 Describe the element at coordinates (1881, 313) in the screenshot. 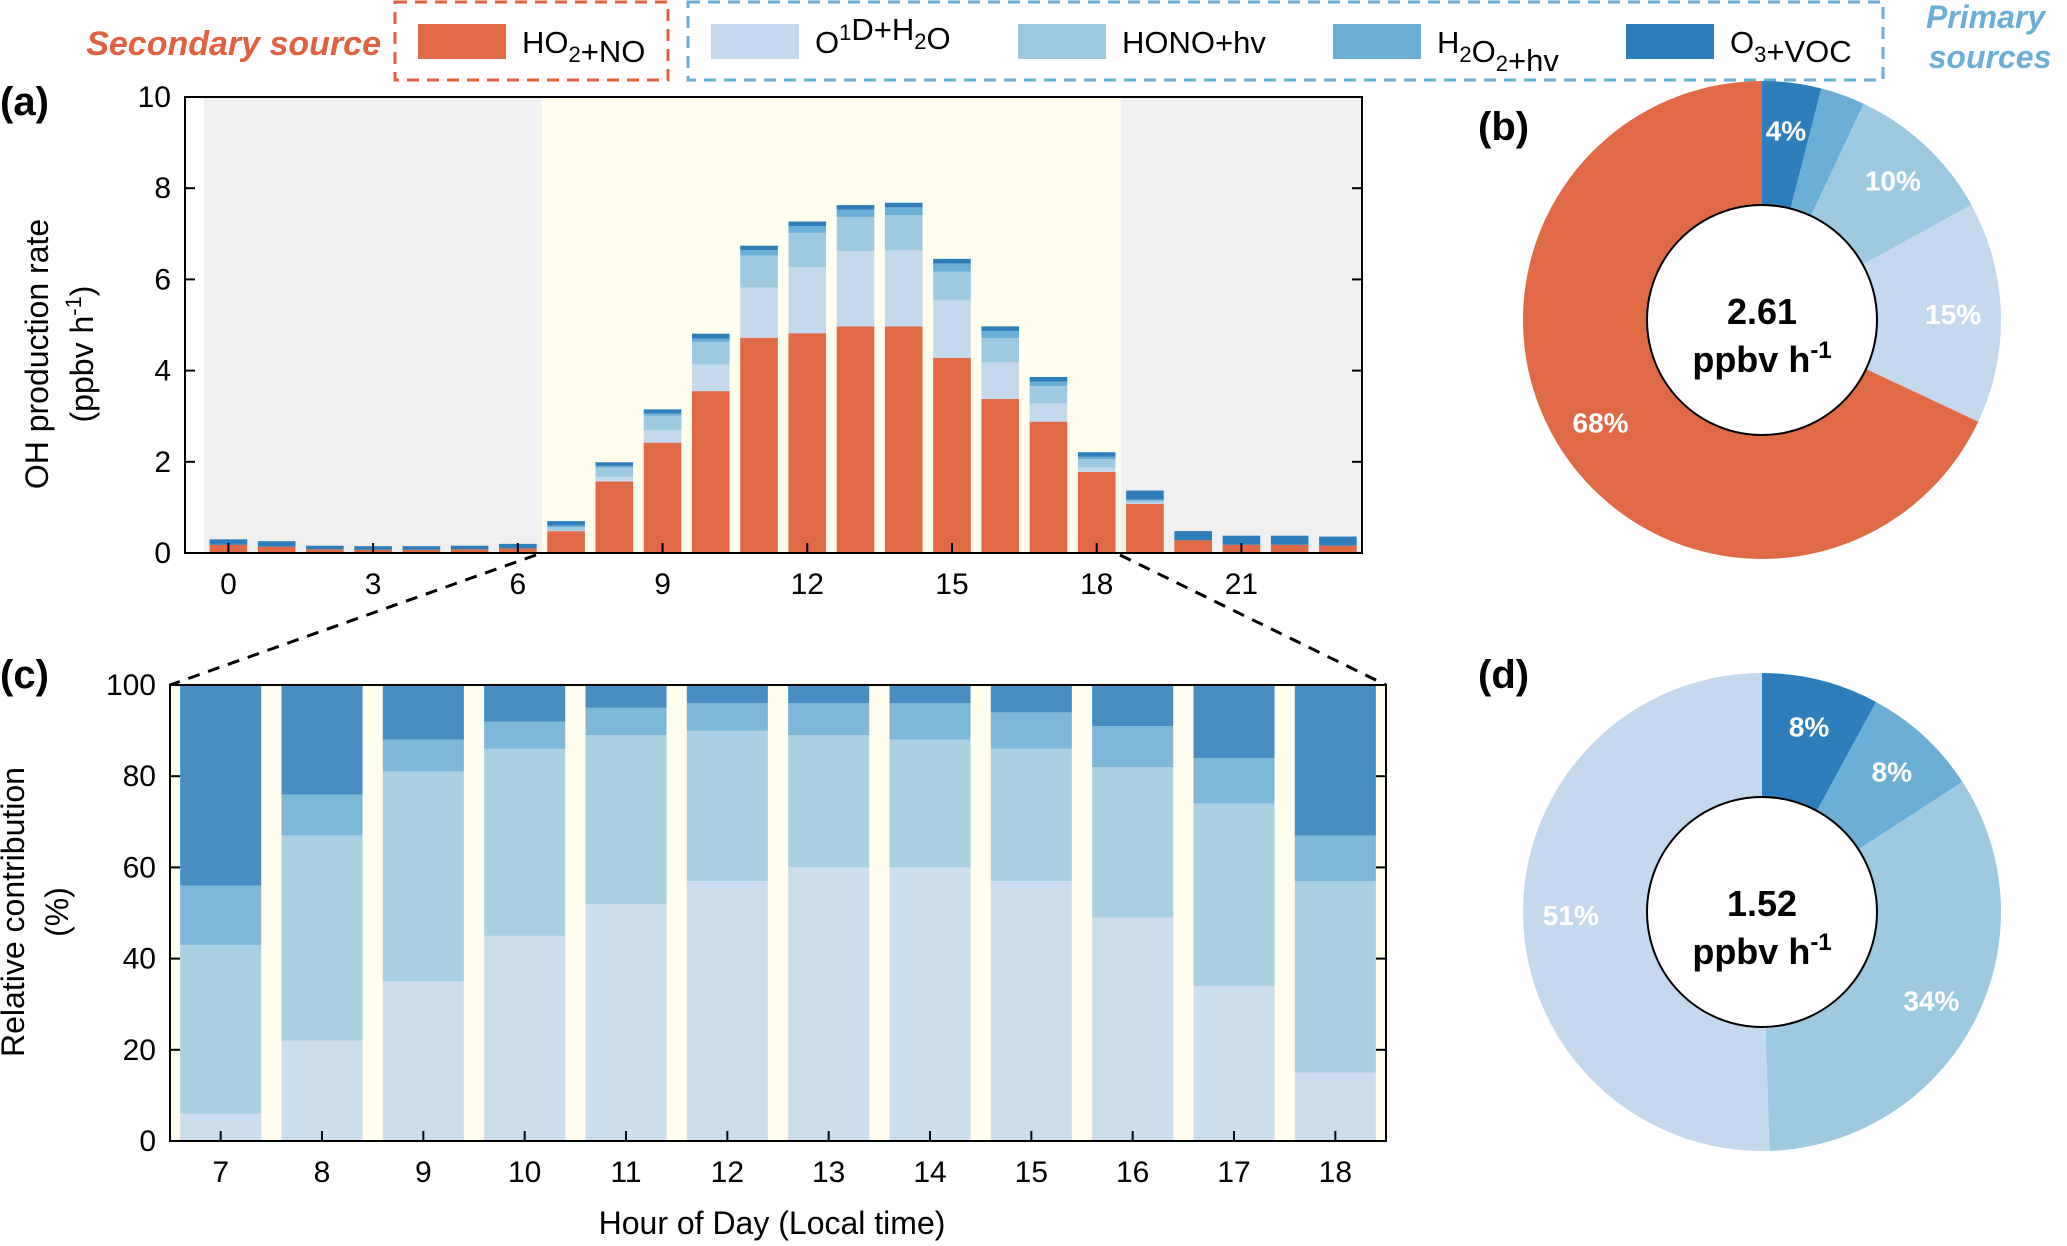

I see `panel-b-slice-o1d_h2o` at that location.